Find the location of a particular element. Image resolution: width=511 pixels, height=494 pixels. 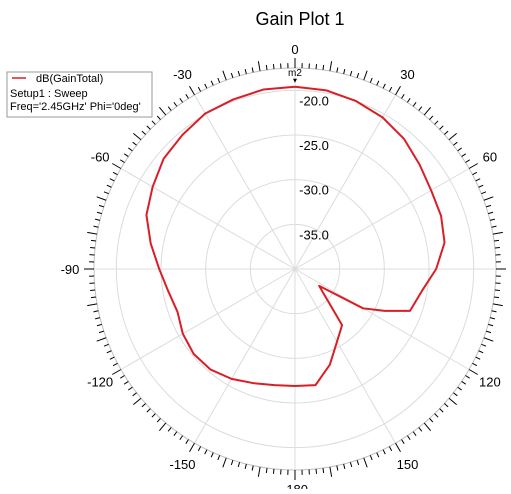

radial-tick-label: -20.0 is located at coordinates (314, 100).